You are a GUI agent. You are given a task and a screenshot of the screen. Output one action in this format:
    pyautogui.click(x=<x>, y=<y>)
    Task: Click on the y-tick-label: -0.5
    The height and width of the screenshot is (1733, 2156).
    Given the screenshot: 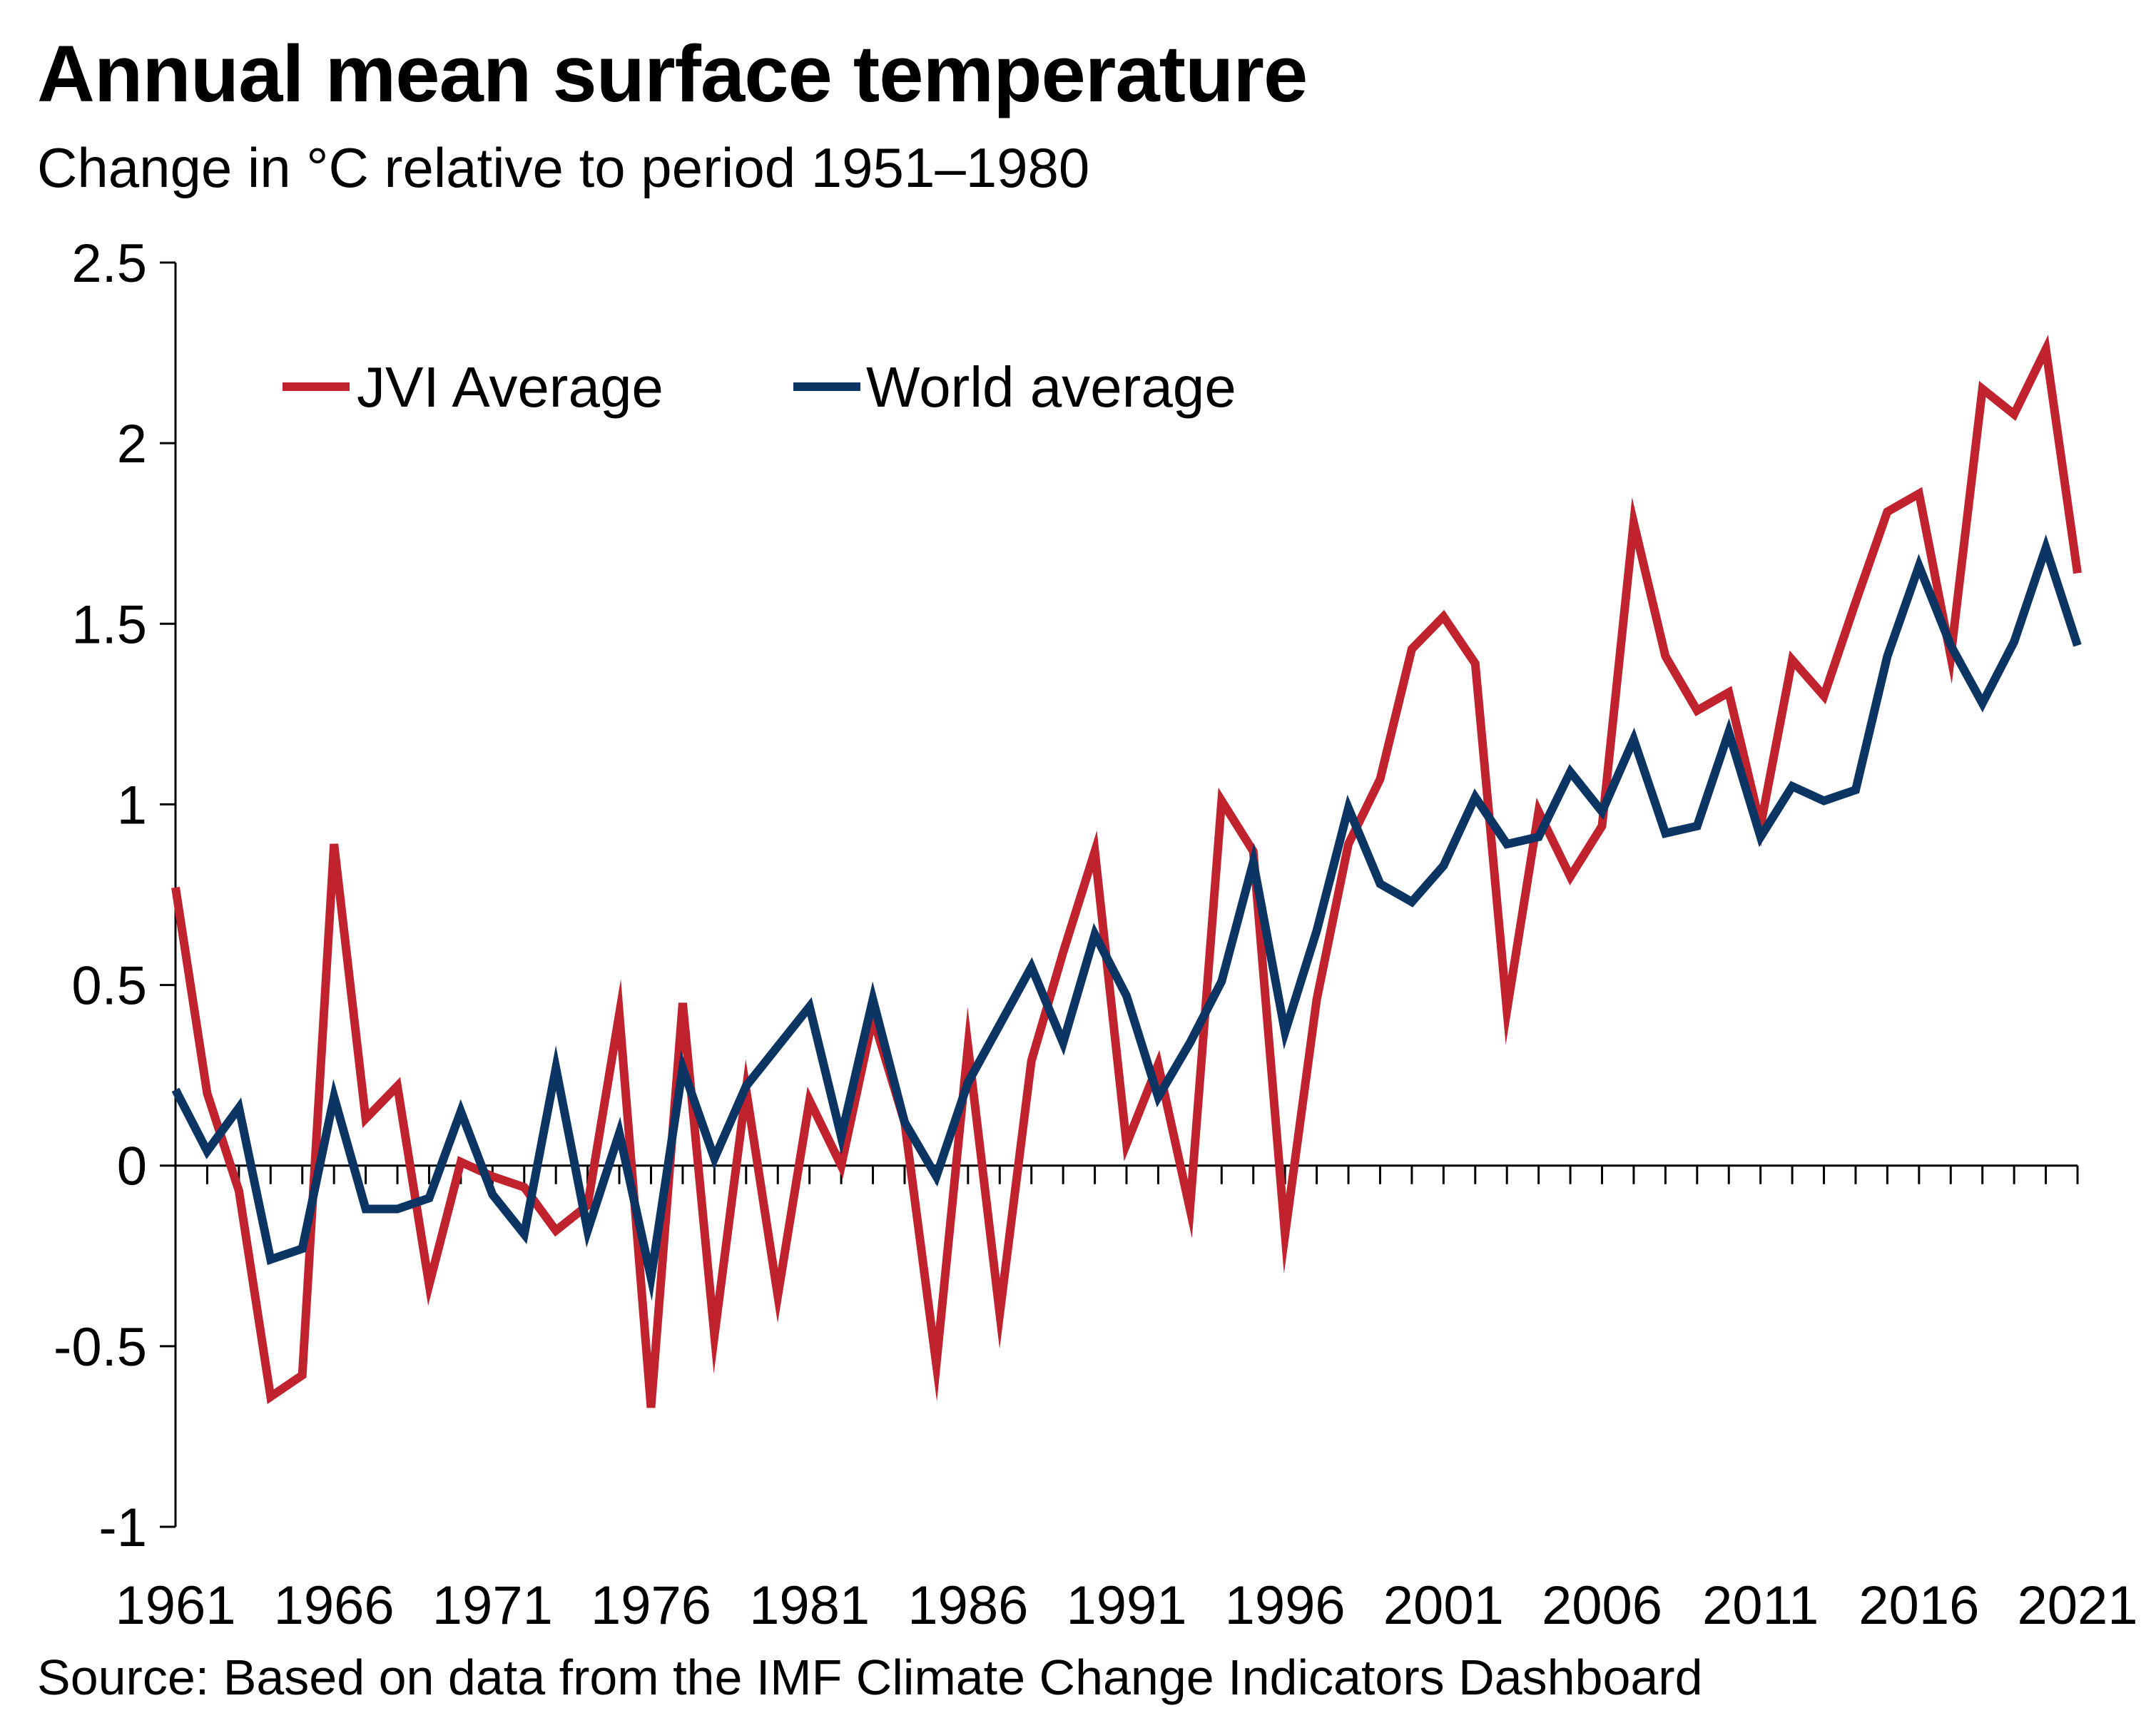 What is the action you would take?
    pyautogui.click(x=101, y=1347)
    